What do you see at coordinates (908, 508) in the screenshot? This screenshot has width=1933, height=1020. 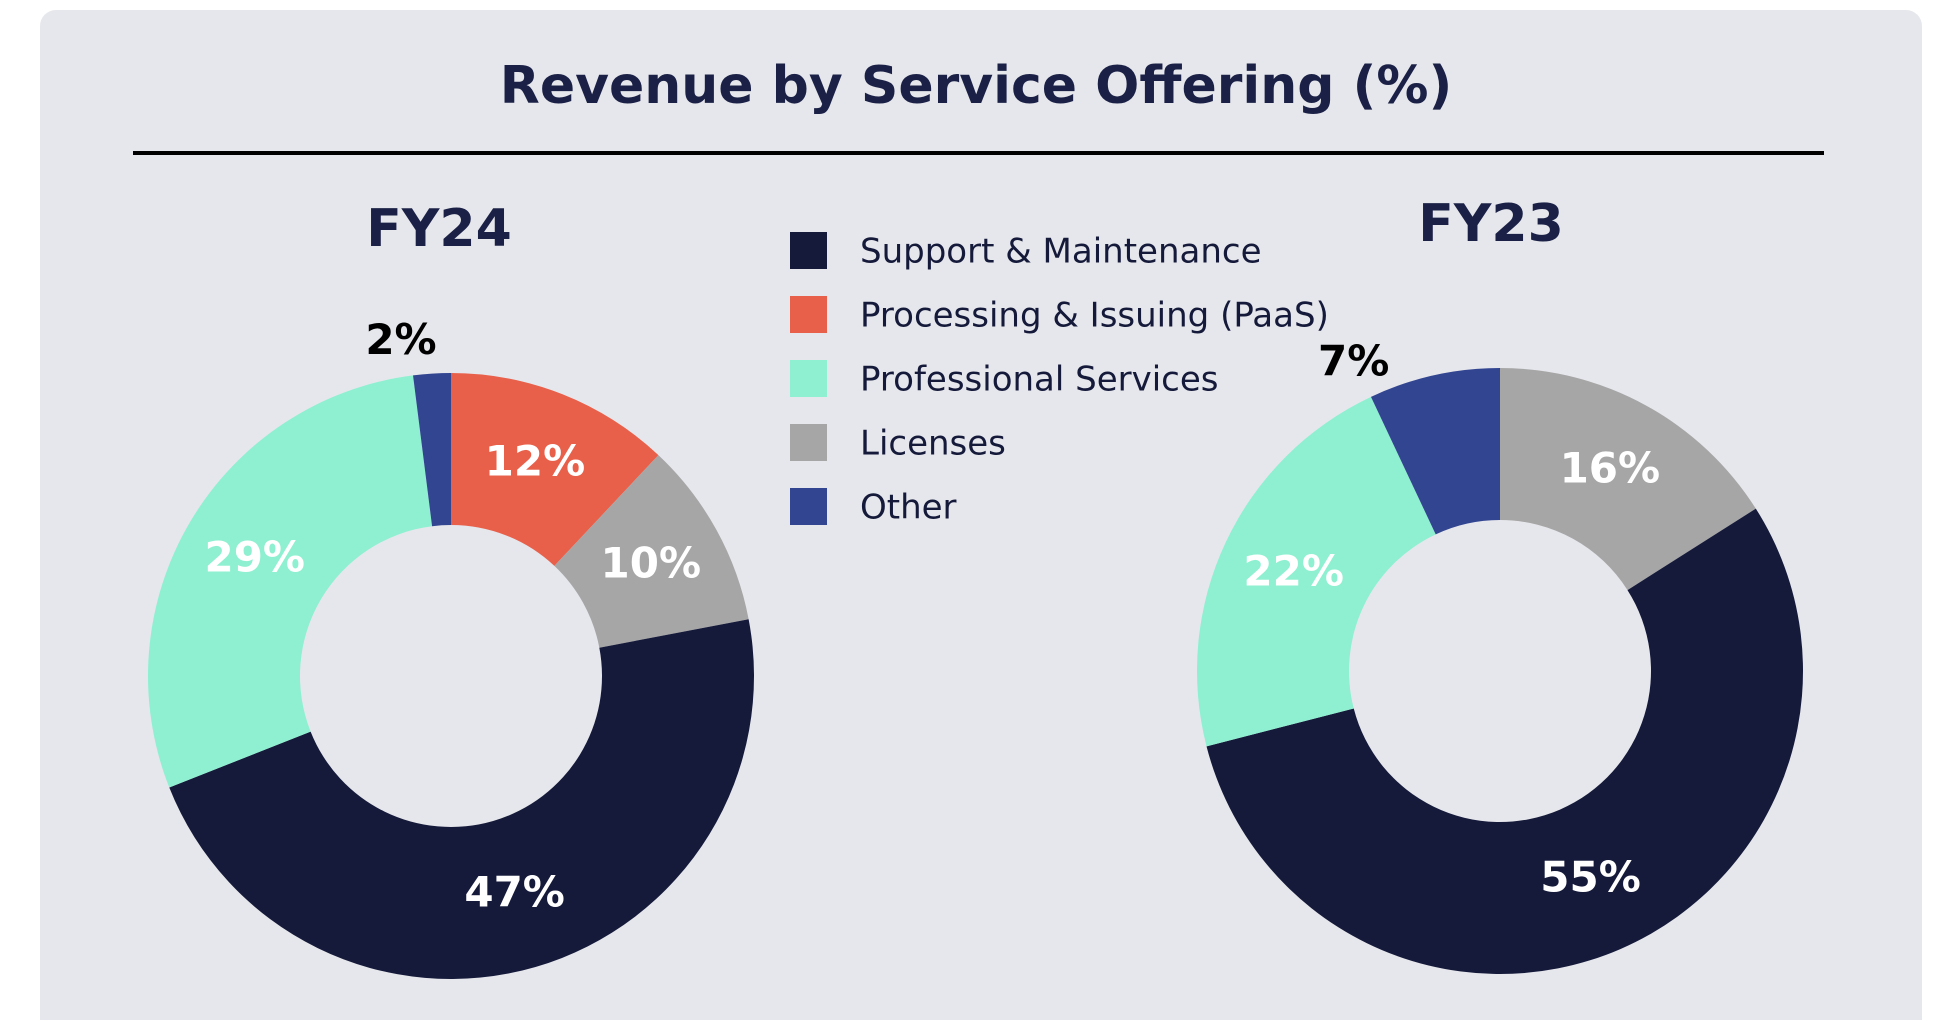 I see `legend-label: Other` at bounding box center [908, 508].